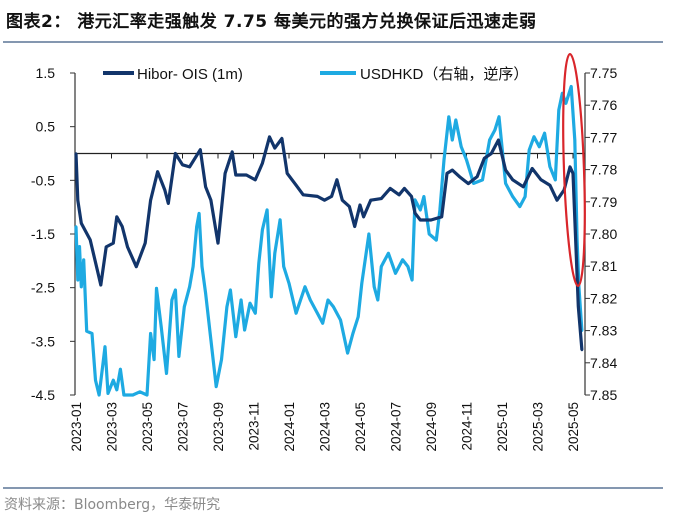 The image size is (680, 527). What do you see at coordinates (467, 426) in the screenshot?
I see `x-tick-label: 2024-11` at bounding box center [467, 426].